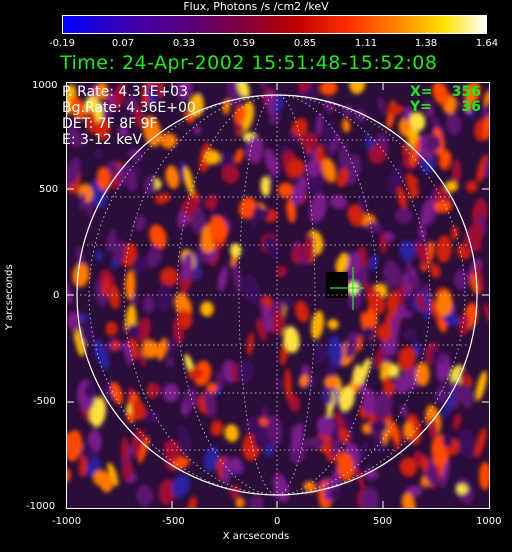 The height and width of the screenshot is (552, 512). I want to click on x-tick-label: 500, so click(383, 521).